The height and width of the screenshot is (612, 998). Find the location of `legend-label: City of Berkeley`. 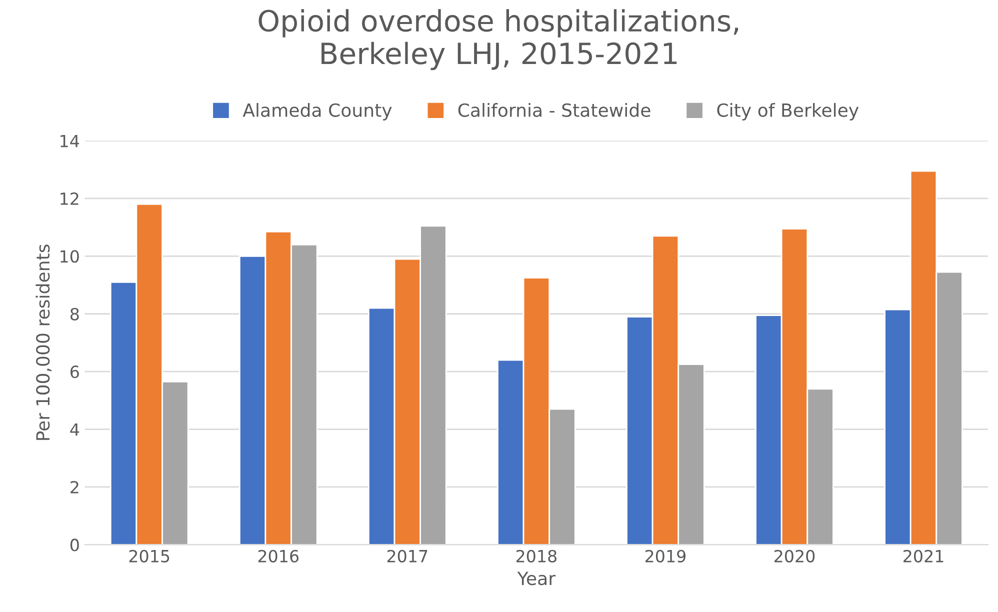

legend-label: City of Berkeley is located at coordinates (788, 111).